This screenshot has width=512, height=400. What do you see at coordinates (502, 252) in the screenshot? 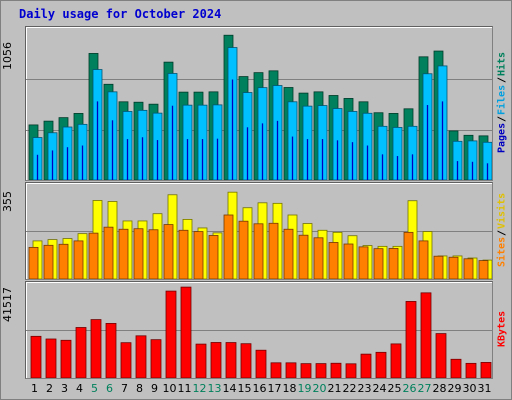
I see `legend-sites: Sites` at bounding box center [502, 252].